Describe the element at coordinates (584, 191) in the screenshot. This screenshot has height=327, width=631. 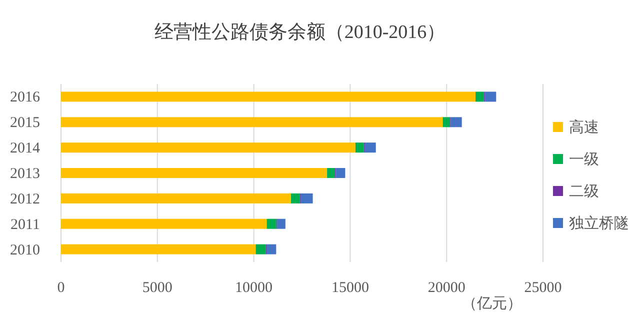
I see `legend-label: 二级` at that location.